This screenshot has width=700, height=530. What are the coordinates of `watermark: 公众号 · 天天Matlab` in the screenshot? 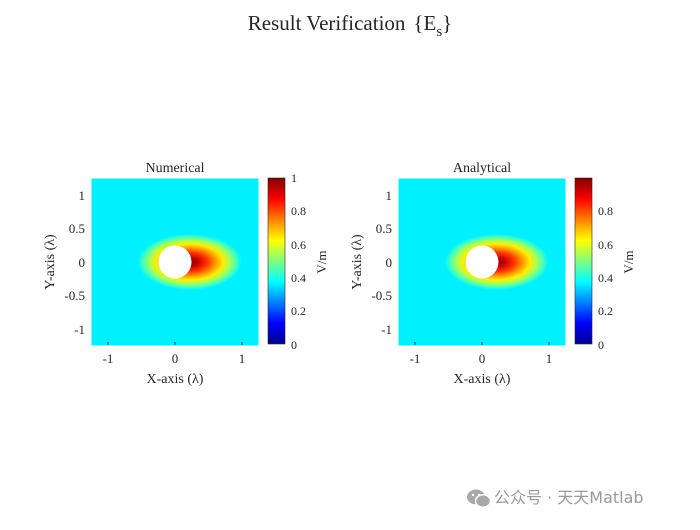 It's located at (555, 498).